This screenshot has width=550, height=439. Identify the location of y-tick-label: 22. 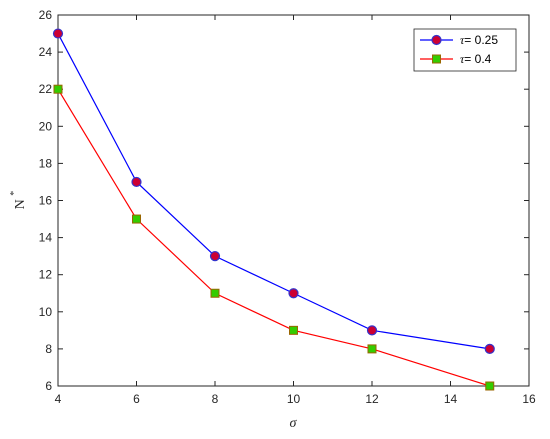
(46, 89).